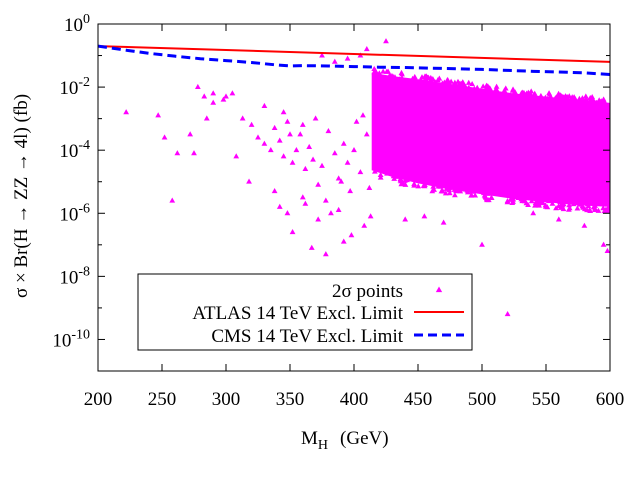 The image size is (640, 480). I want to click on atlas-limit-line, so click(354, 54).